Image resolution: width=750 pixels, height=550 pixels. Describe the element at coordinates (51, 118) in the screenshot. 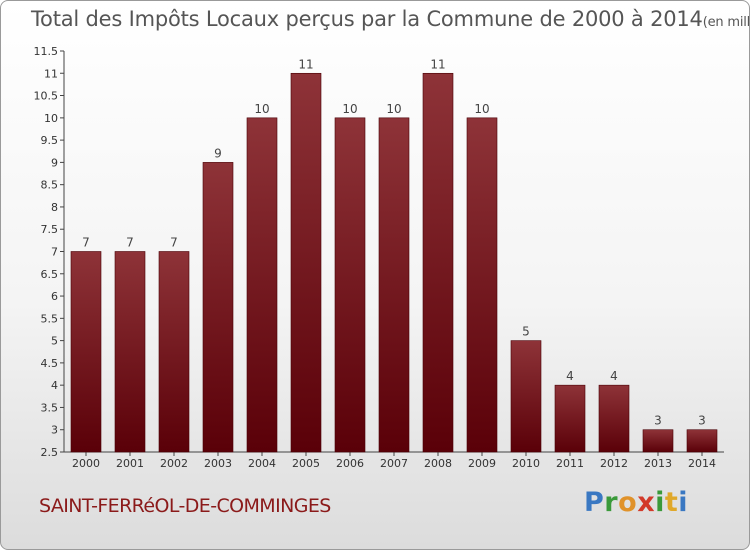

I see `y-tick-label: 10` at that location.